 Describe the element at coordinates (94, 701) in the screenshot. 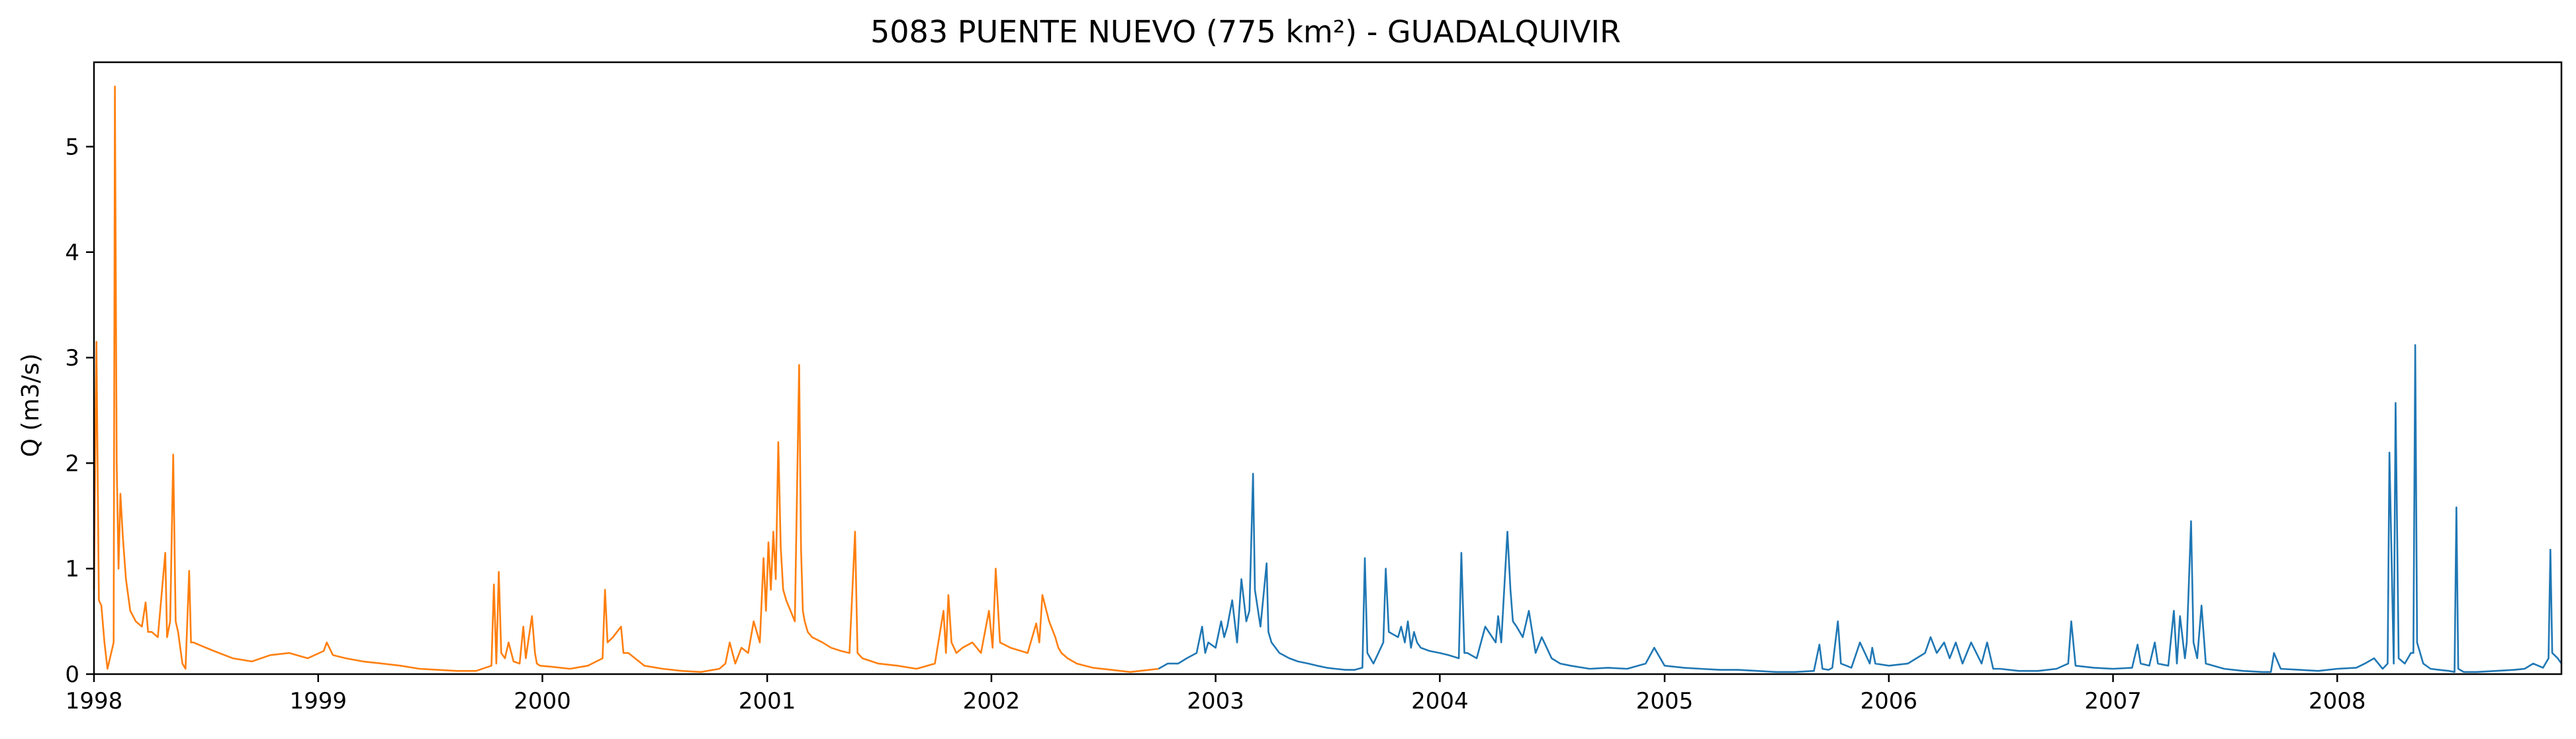

I see `x-tick-label: 1998` at that location.